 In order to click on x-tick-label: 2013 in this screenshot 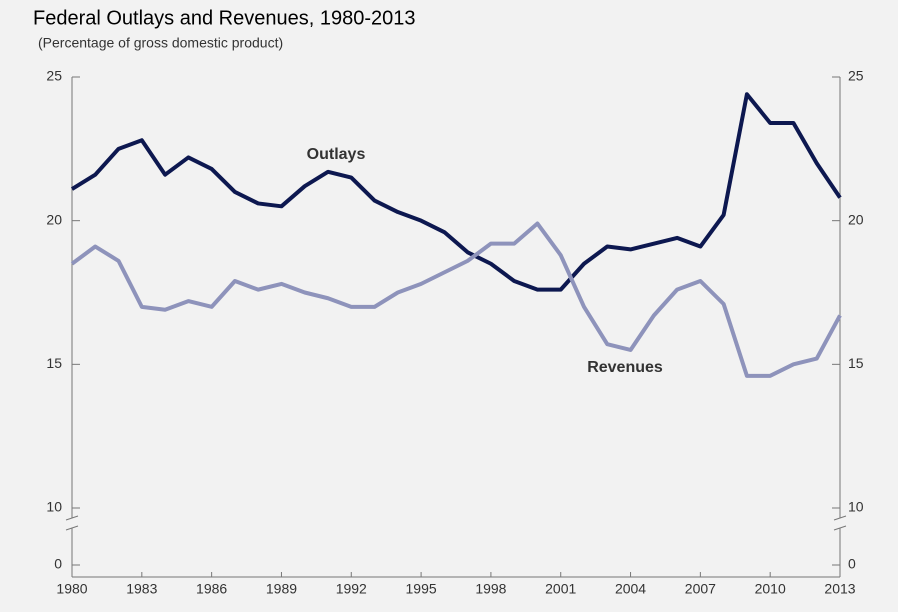, I will do `click(839, 589)`.